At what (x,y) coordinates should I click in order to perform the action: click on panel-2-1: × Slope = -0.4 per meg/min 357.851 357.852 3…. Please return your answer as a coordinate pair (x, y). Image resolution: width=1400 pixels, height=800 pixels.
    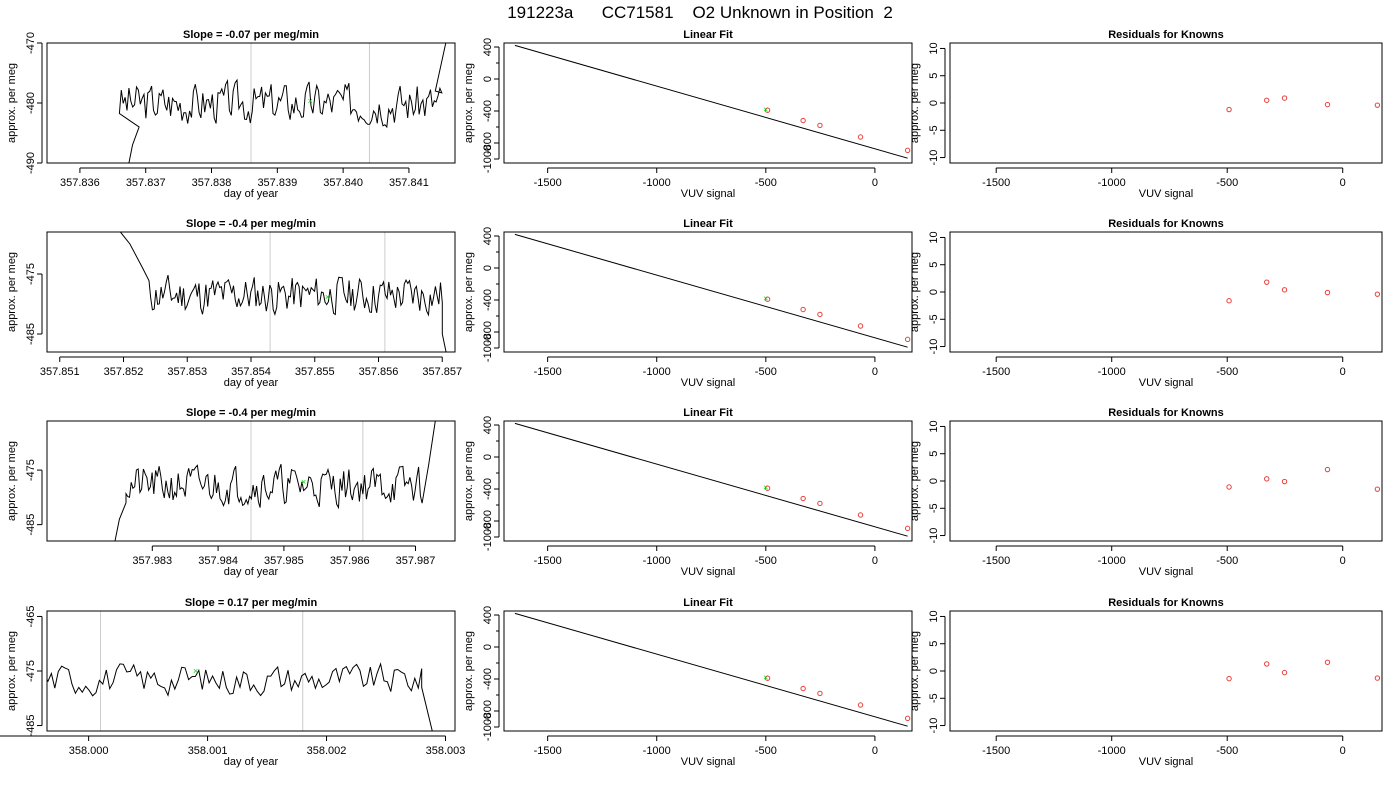
    Looking at the image, I should click on (234, 303).